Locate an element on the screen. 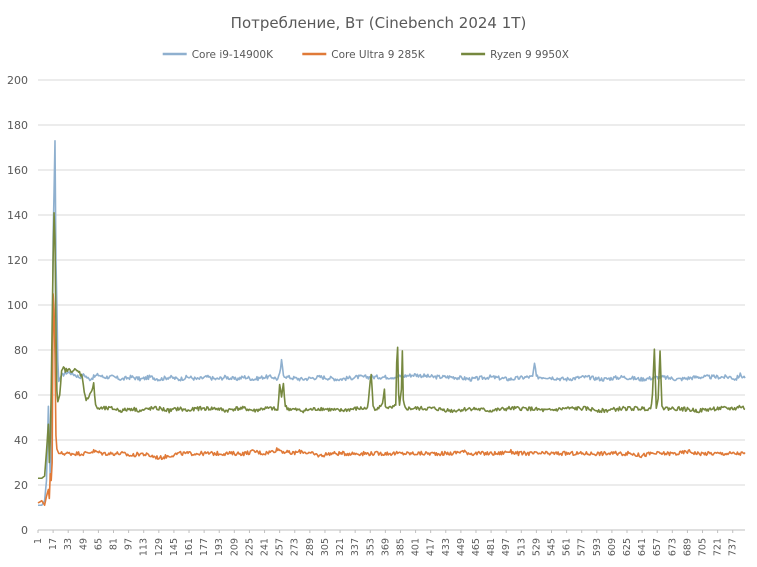 This screenshot has width=757, height=567. y-tick-label: 60 is located at coordinates (21, 395).